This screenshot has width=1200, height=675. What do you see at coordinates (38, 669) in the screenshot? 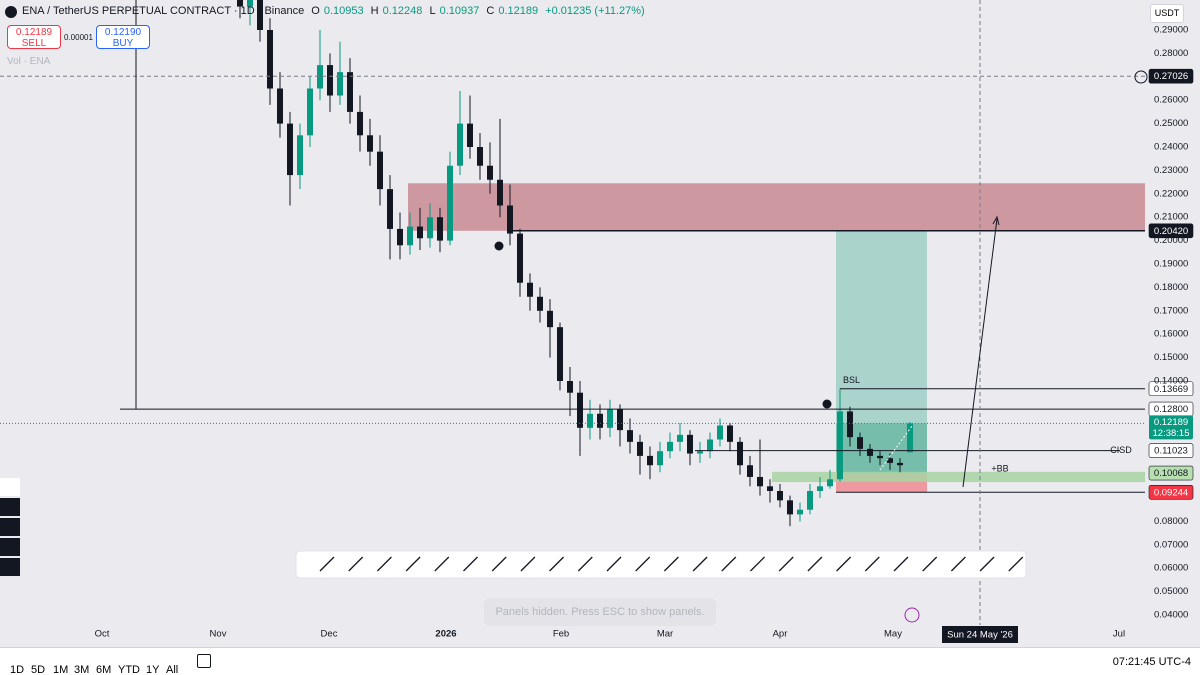
I see `timeframe: 5D` at bounding box center [38, 669].